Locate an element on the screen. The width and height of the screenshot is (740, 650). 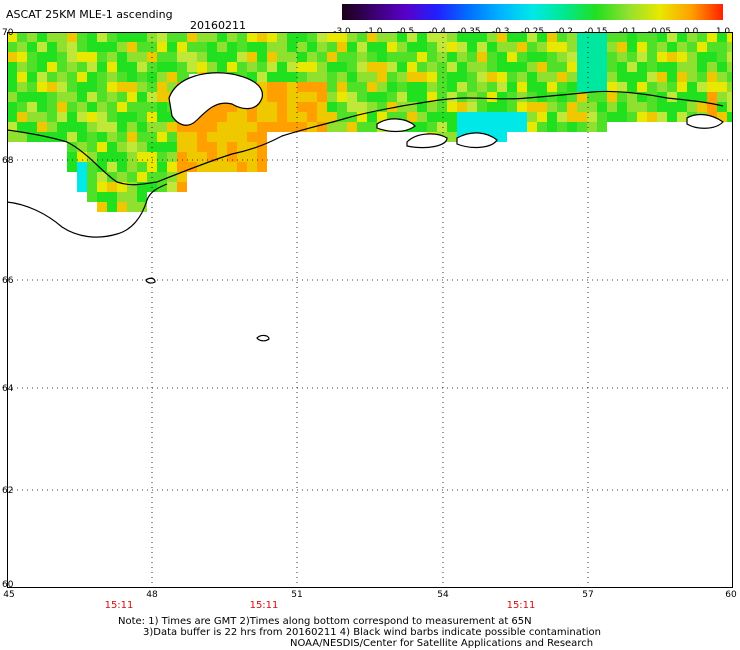
lat-label-60: 60 is located at coordinates (8, 585).